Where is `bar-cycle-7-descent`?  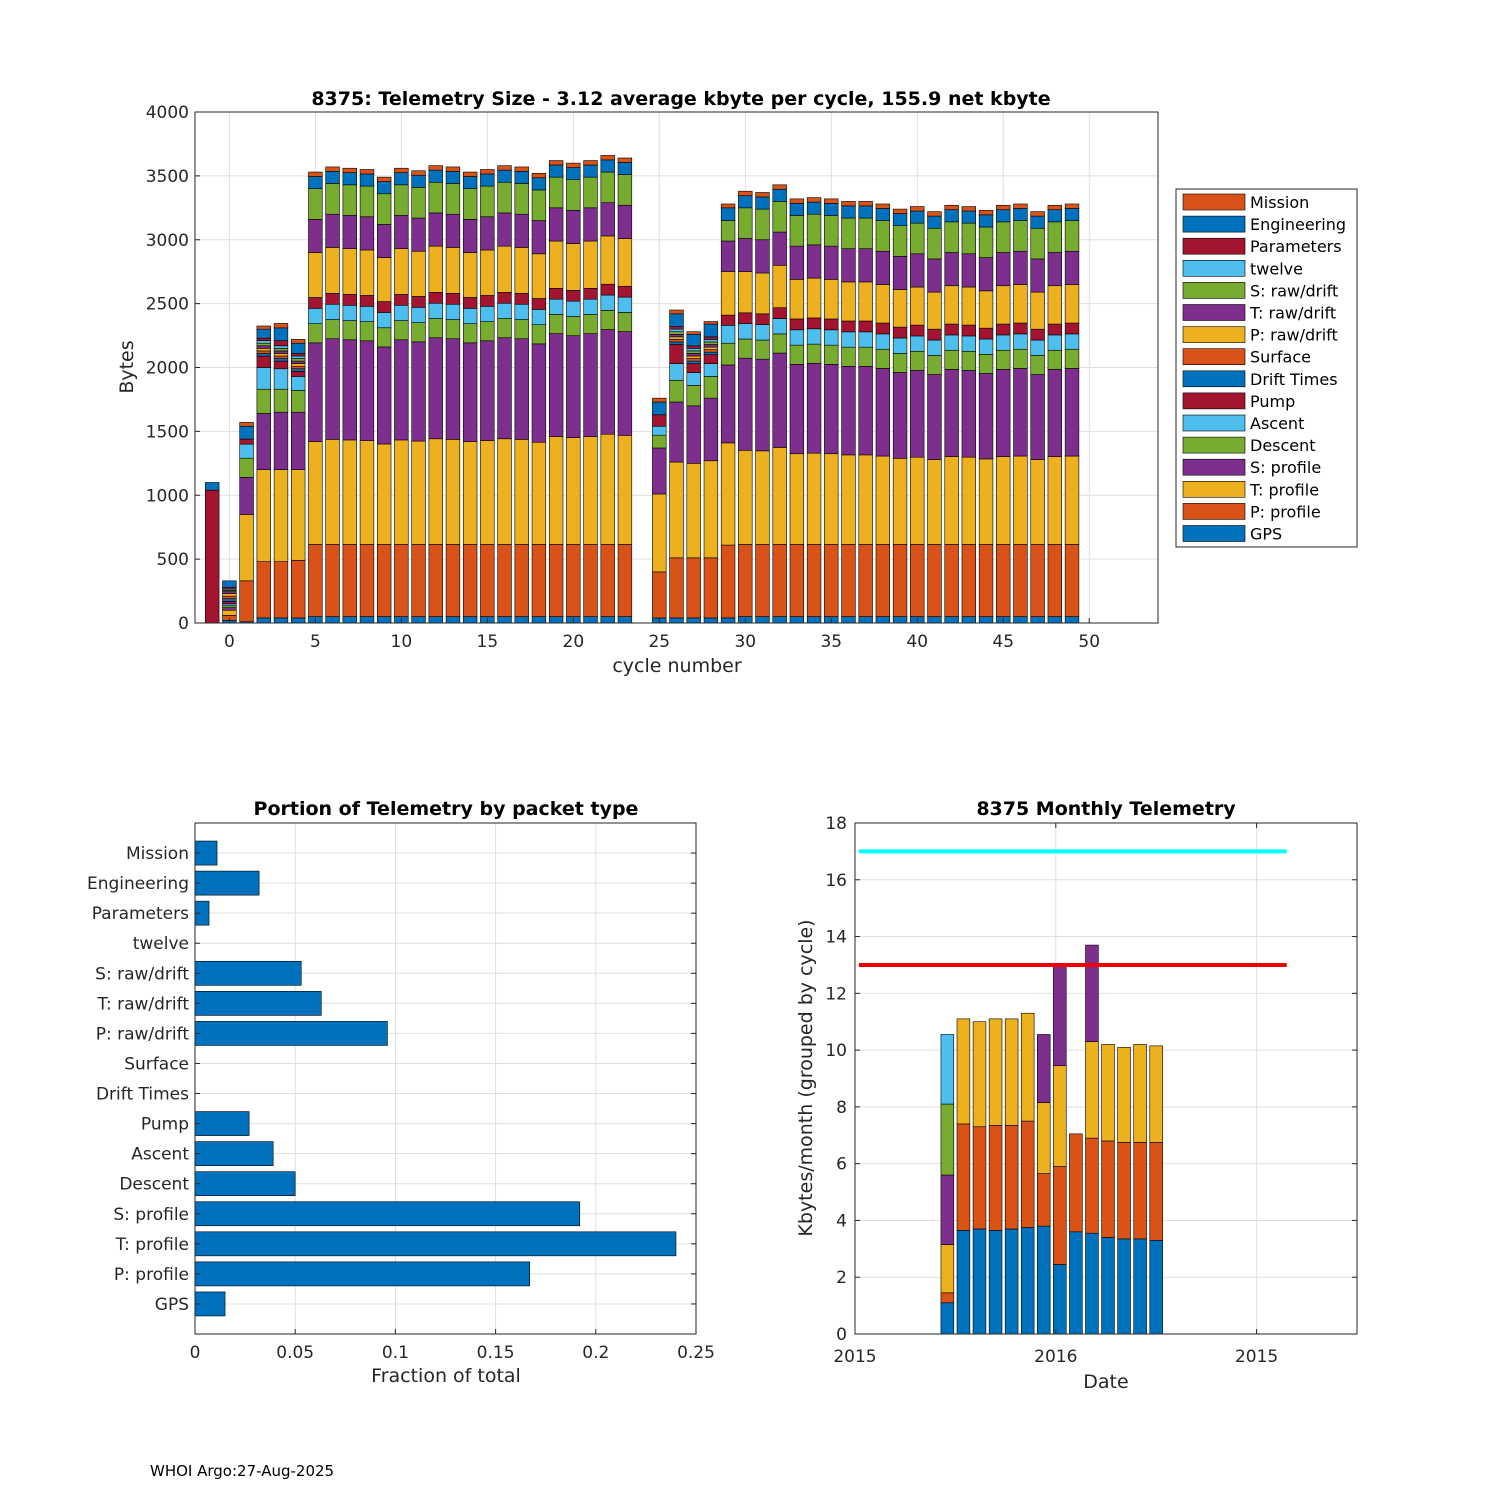
bar-cycle-7-descent is located at coordinates (349, 330).